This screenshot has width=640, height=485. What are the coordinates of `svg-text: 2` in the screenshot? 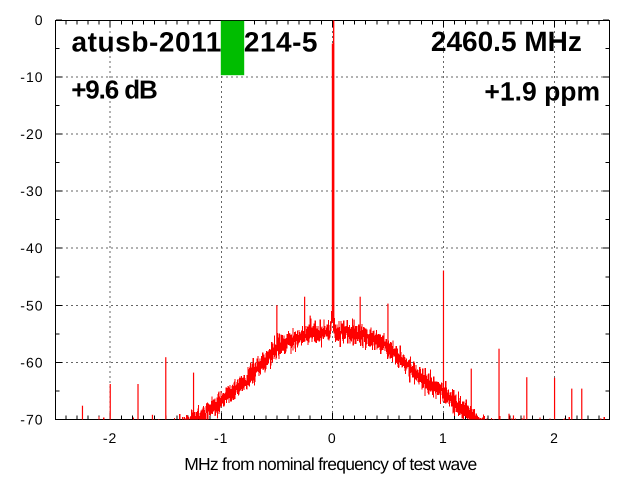 It's located at (554, 438).